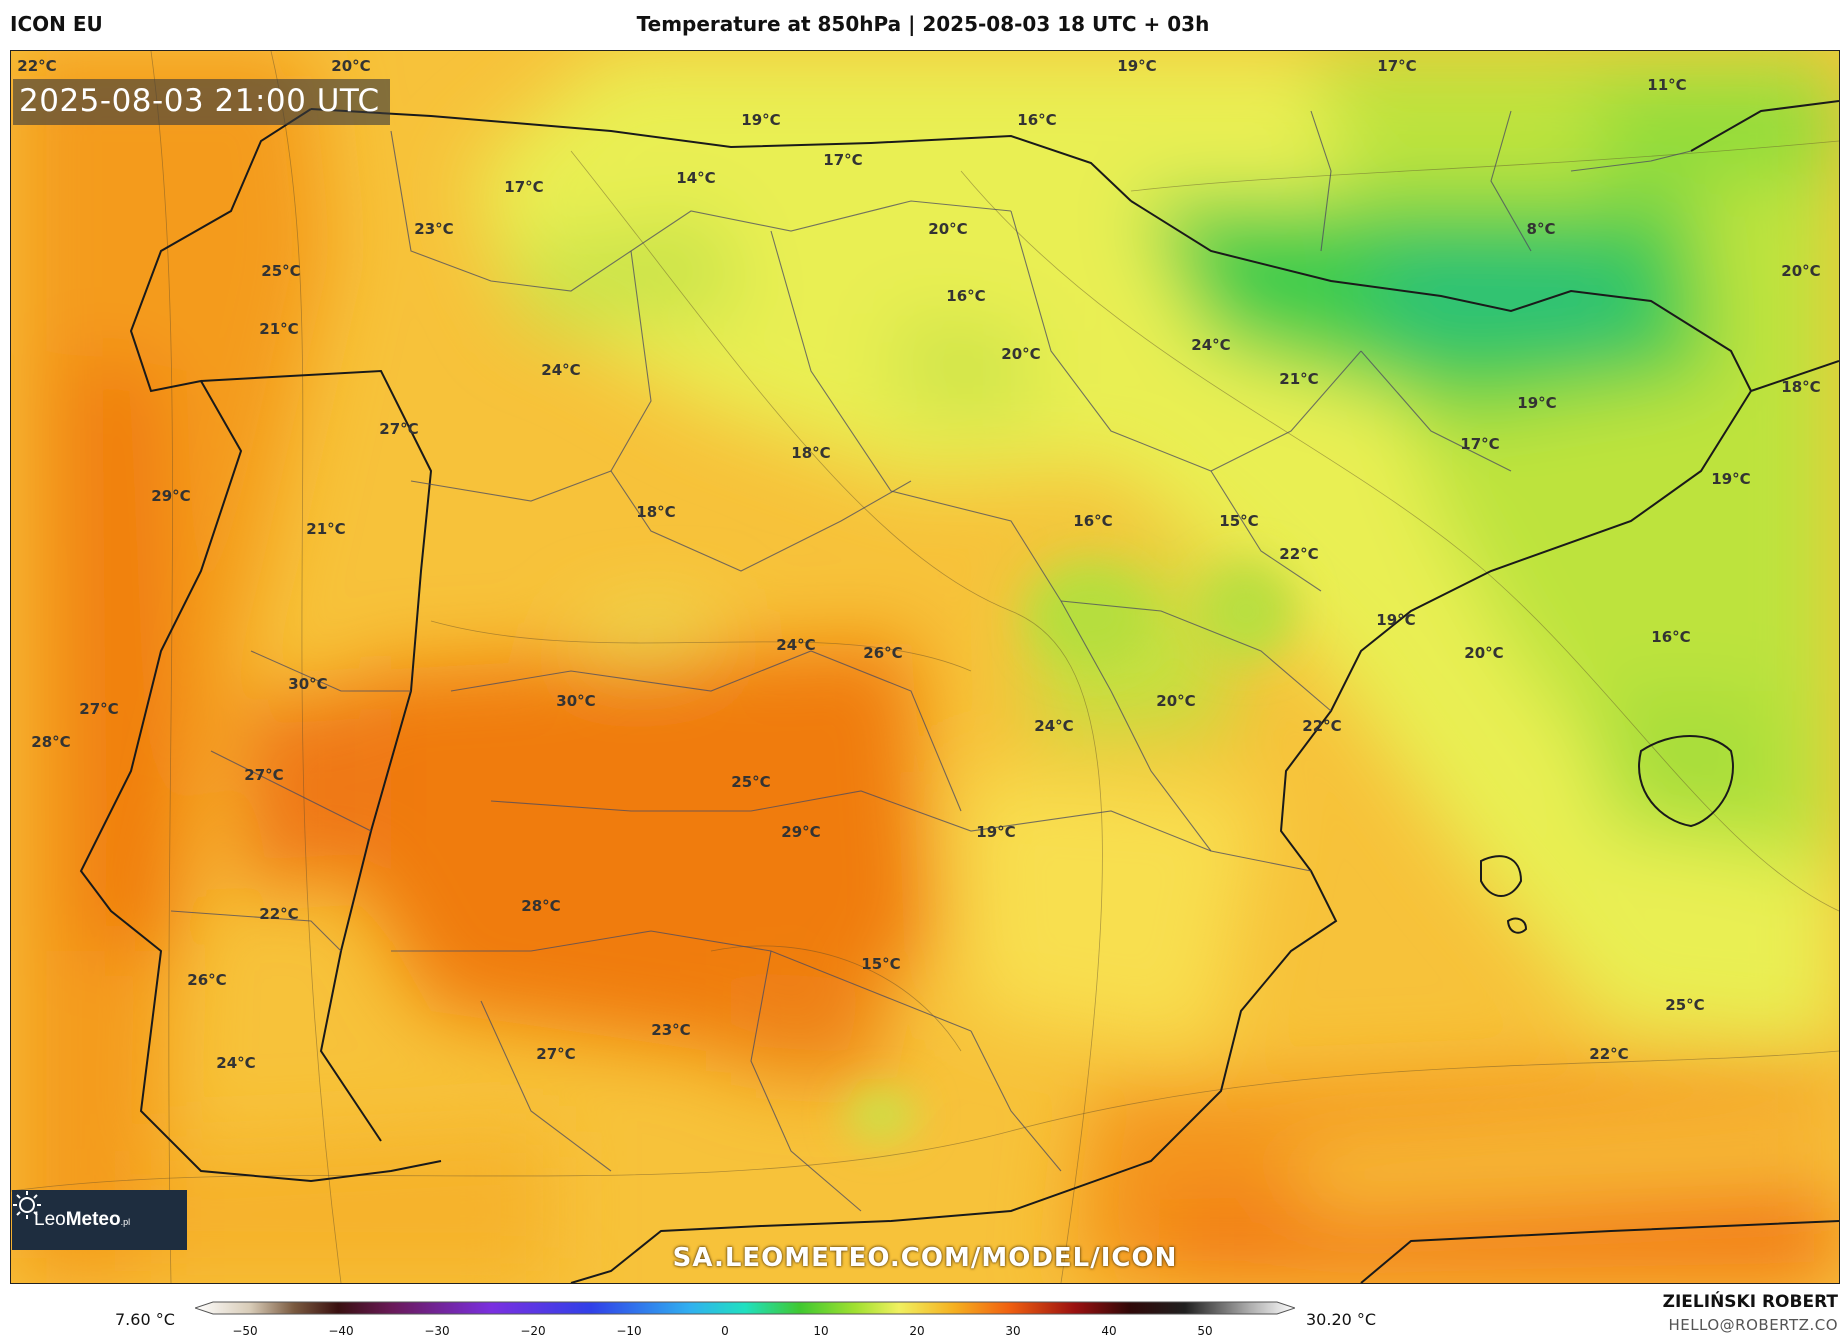  What do you see at coordinates (533, 1331) in the screenshot?
I see `legend-tick: −20` at bounding box center [533, 1331].